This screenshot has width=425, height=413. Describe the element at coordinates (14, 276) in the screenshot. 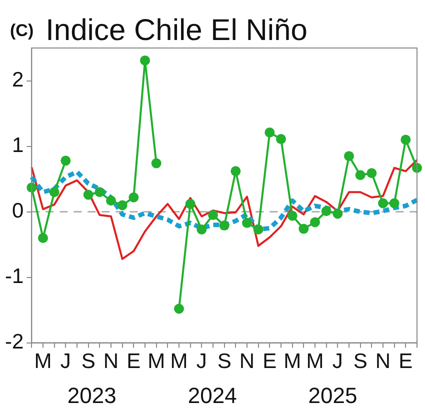

I see `y-tick-label: -1` at that location.